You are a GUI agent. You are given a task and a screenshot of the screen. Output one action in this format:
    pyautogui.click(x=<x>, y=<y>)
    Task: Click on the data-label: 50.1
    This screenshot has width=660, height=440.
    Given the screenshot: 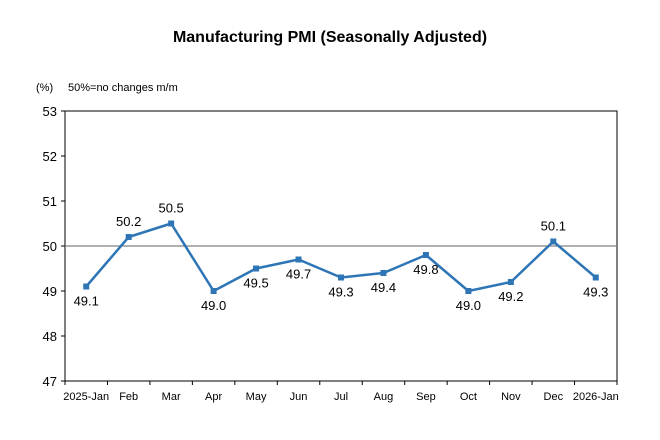 What is the action you would take?
    pyautogui.click(x=553, y=226)
    